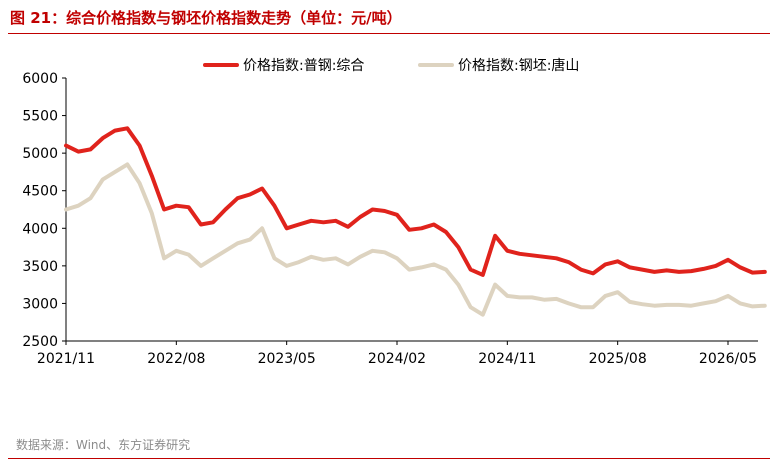  I want to click on x-tick-label: 2021/11, so click(66, 359).